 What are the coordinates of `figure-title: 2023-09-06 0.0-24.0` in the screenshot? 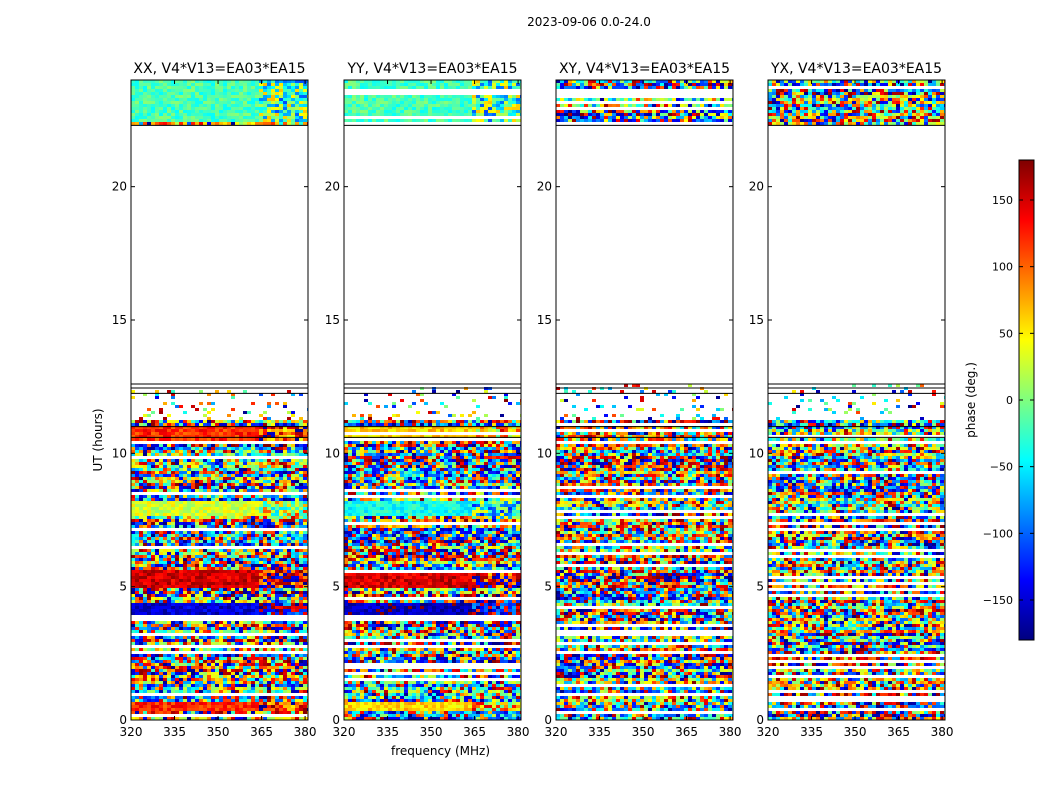 It's located at (589, 22).